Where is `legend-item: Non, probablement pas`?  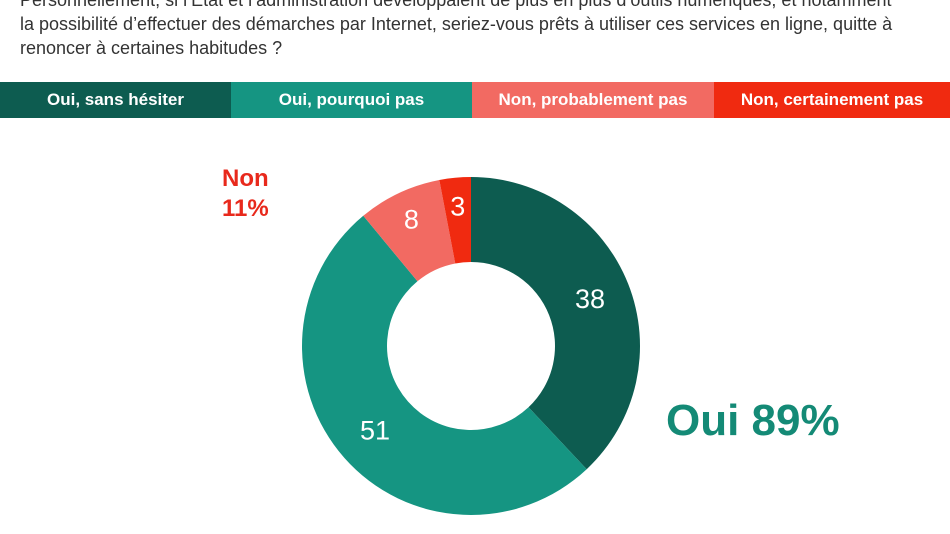 legend-item: Non, probablement pas is located at coordinates (593, 100).